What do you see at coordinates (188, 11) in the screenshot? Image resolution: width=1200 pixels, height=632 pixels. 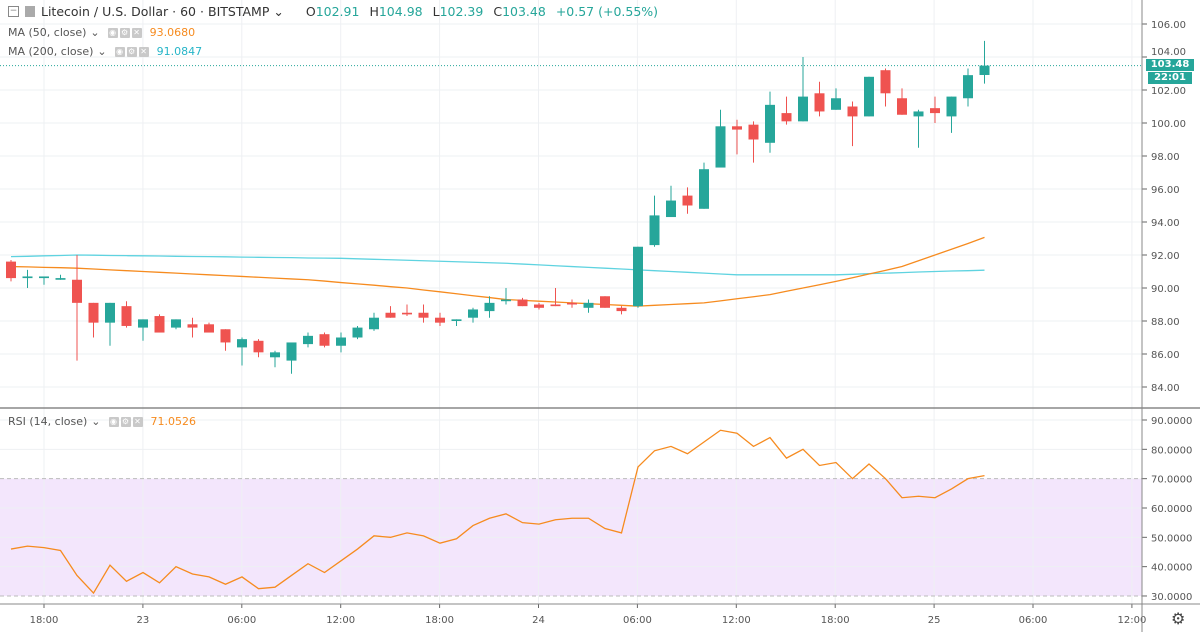 I see `interval: 60` at bounding box center [188, 11].